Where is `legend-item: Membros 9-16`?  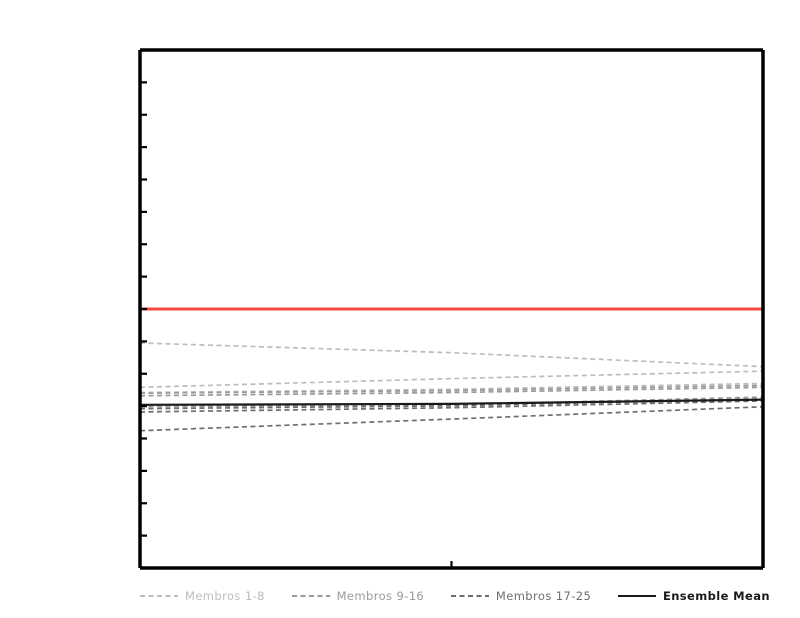 legend-item: Membros 9-16 is located at coordinates (358, 596).